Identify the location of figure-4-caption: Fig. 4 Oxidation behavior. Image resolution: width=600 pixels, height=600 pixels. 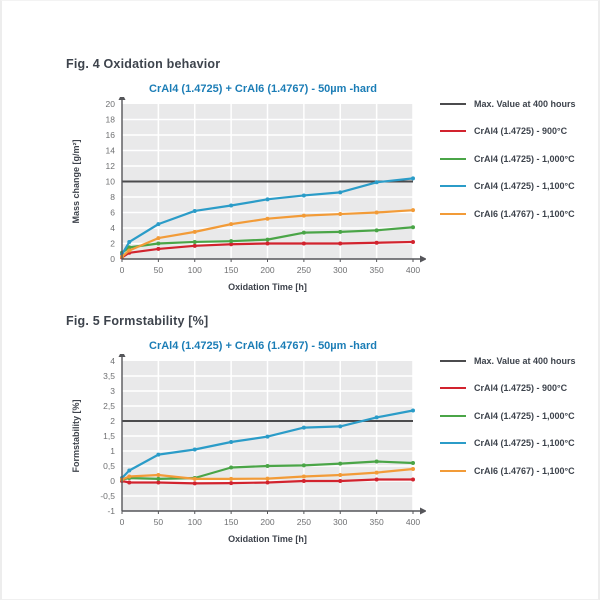
(143, 64).